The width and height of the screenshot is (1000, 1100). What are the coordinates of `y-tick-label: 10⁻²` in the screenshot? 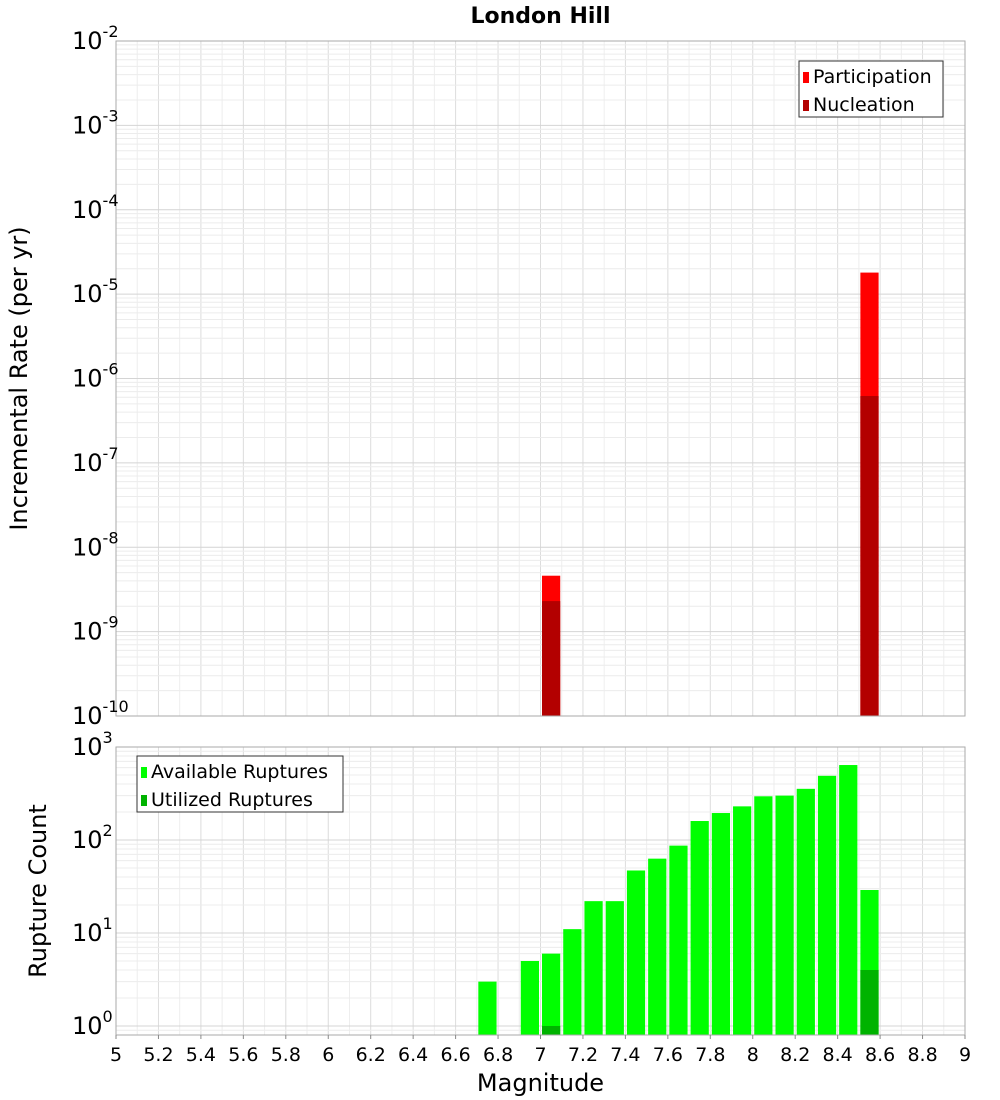 It's located at (95, 38).